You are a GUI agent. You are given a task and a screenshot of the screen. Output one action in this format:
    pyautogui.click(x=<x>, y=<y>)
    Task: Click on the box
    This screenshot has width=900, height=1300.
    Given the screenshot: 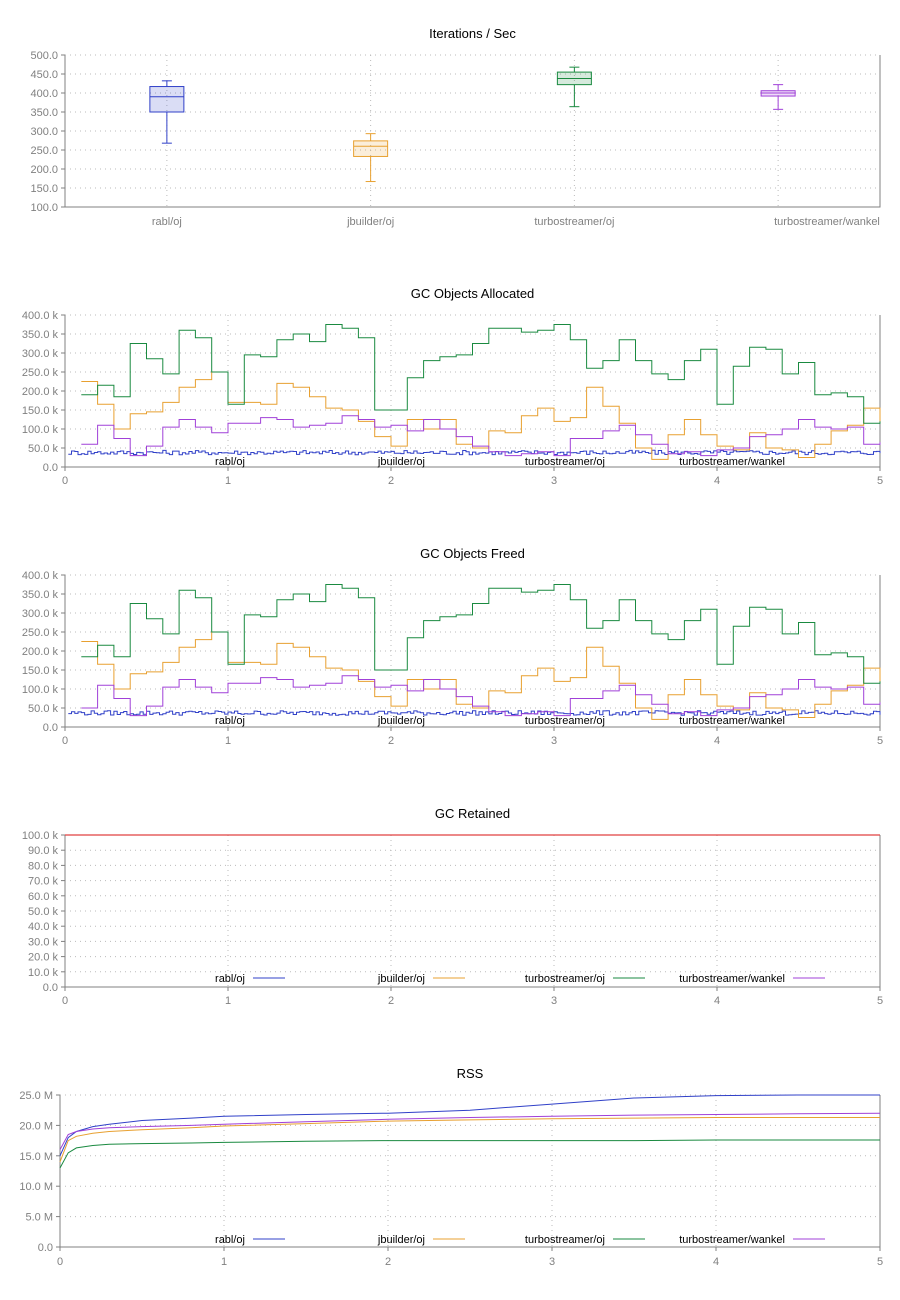 What is the action you would take?
    pyautogui.click(x=371, y=148)
    